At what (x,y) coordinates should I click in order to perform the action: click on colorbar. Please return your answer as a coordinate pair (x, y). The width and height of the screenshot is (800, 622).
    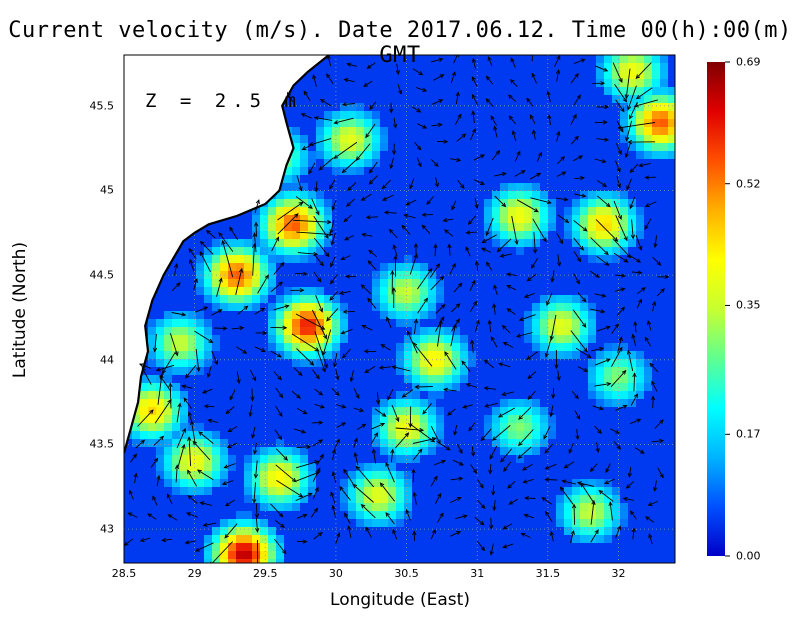
    Looking at the image, I should click on (716, 309).